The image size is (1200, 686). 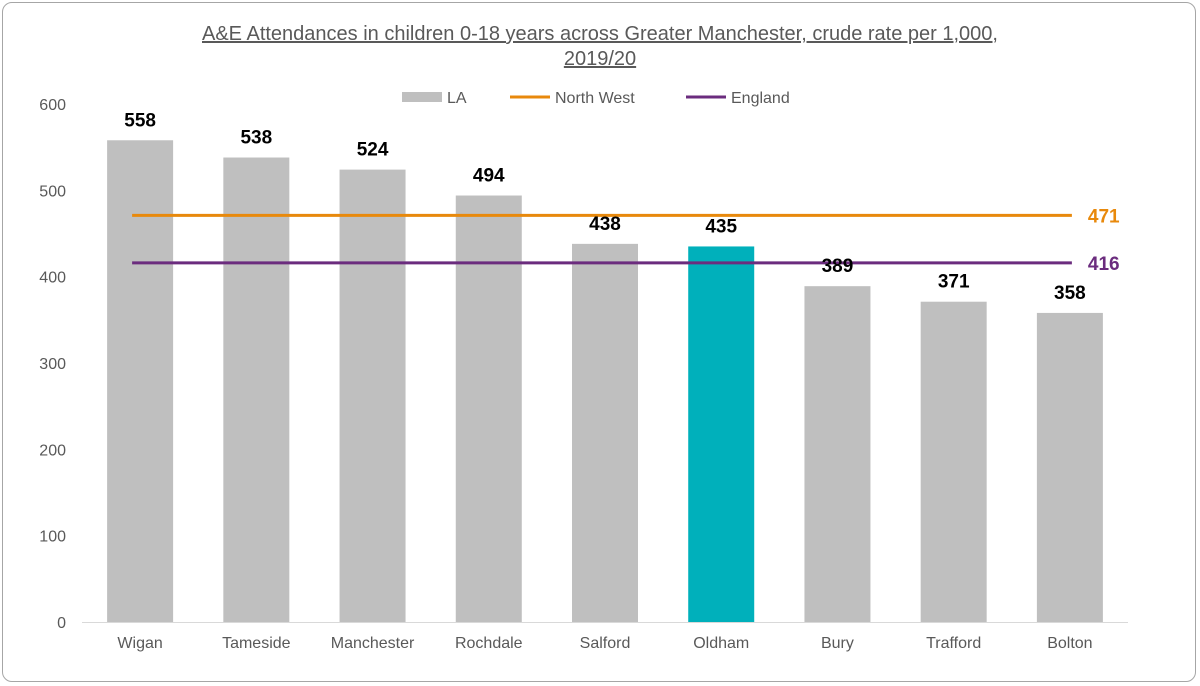 I want to click on chart-title-line-2: 2019/20, so click(x=600, y=59).